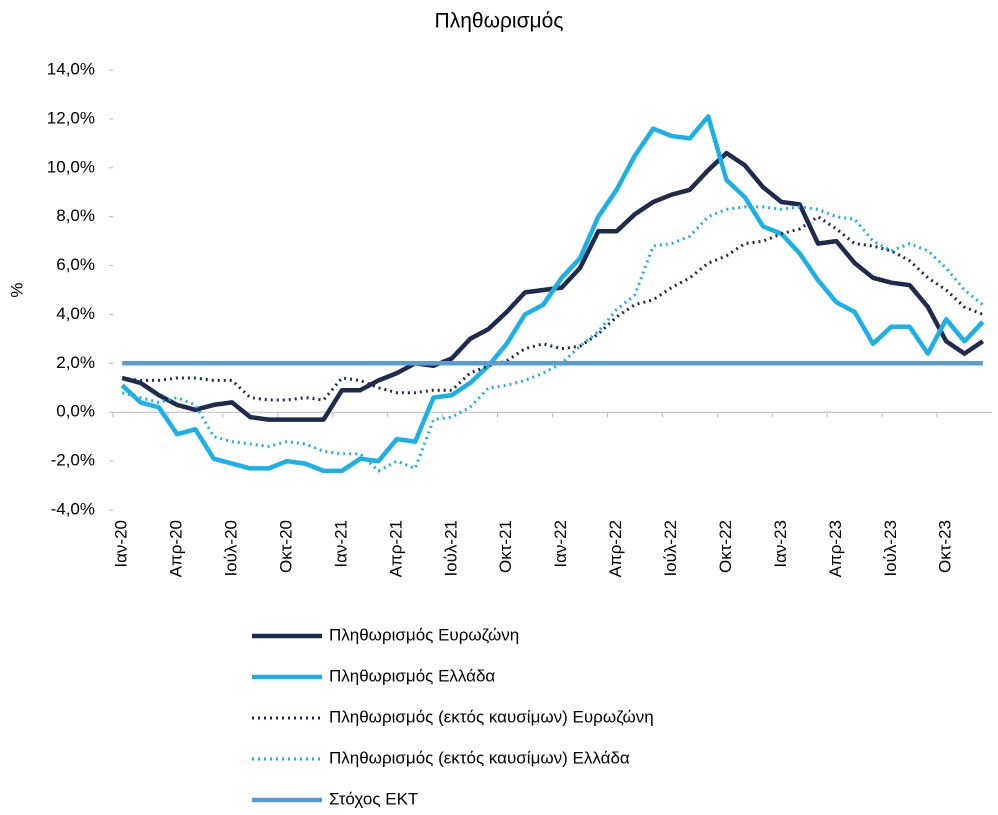 The width and height of the screenshot is (998, 815). Describe the element at coordinates (75, 313) in the screenshot. I see `y-tick-label: 4,0%` at that location.